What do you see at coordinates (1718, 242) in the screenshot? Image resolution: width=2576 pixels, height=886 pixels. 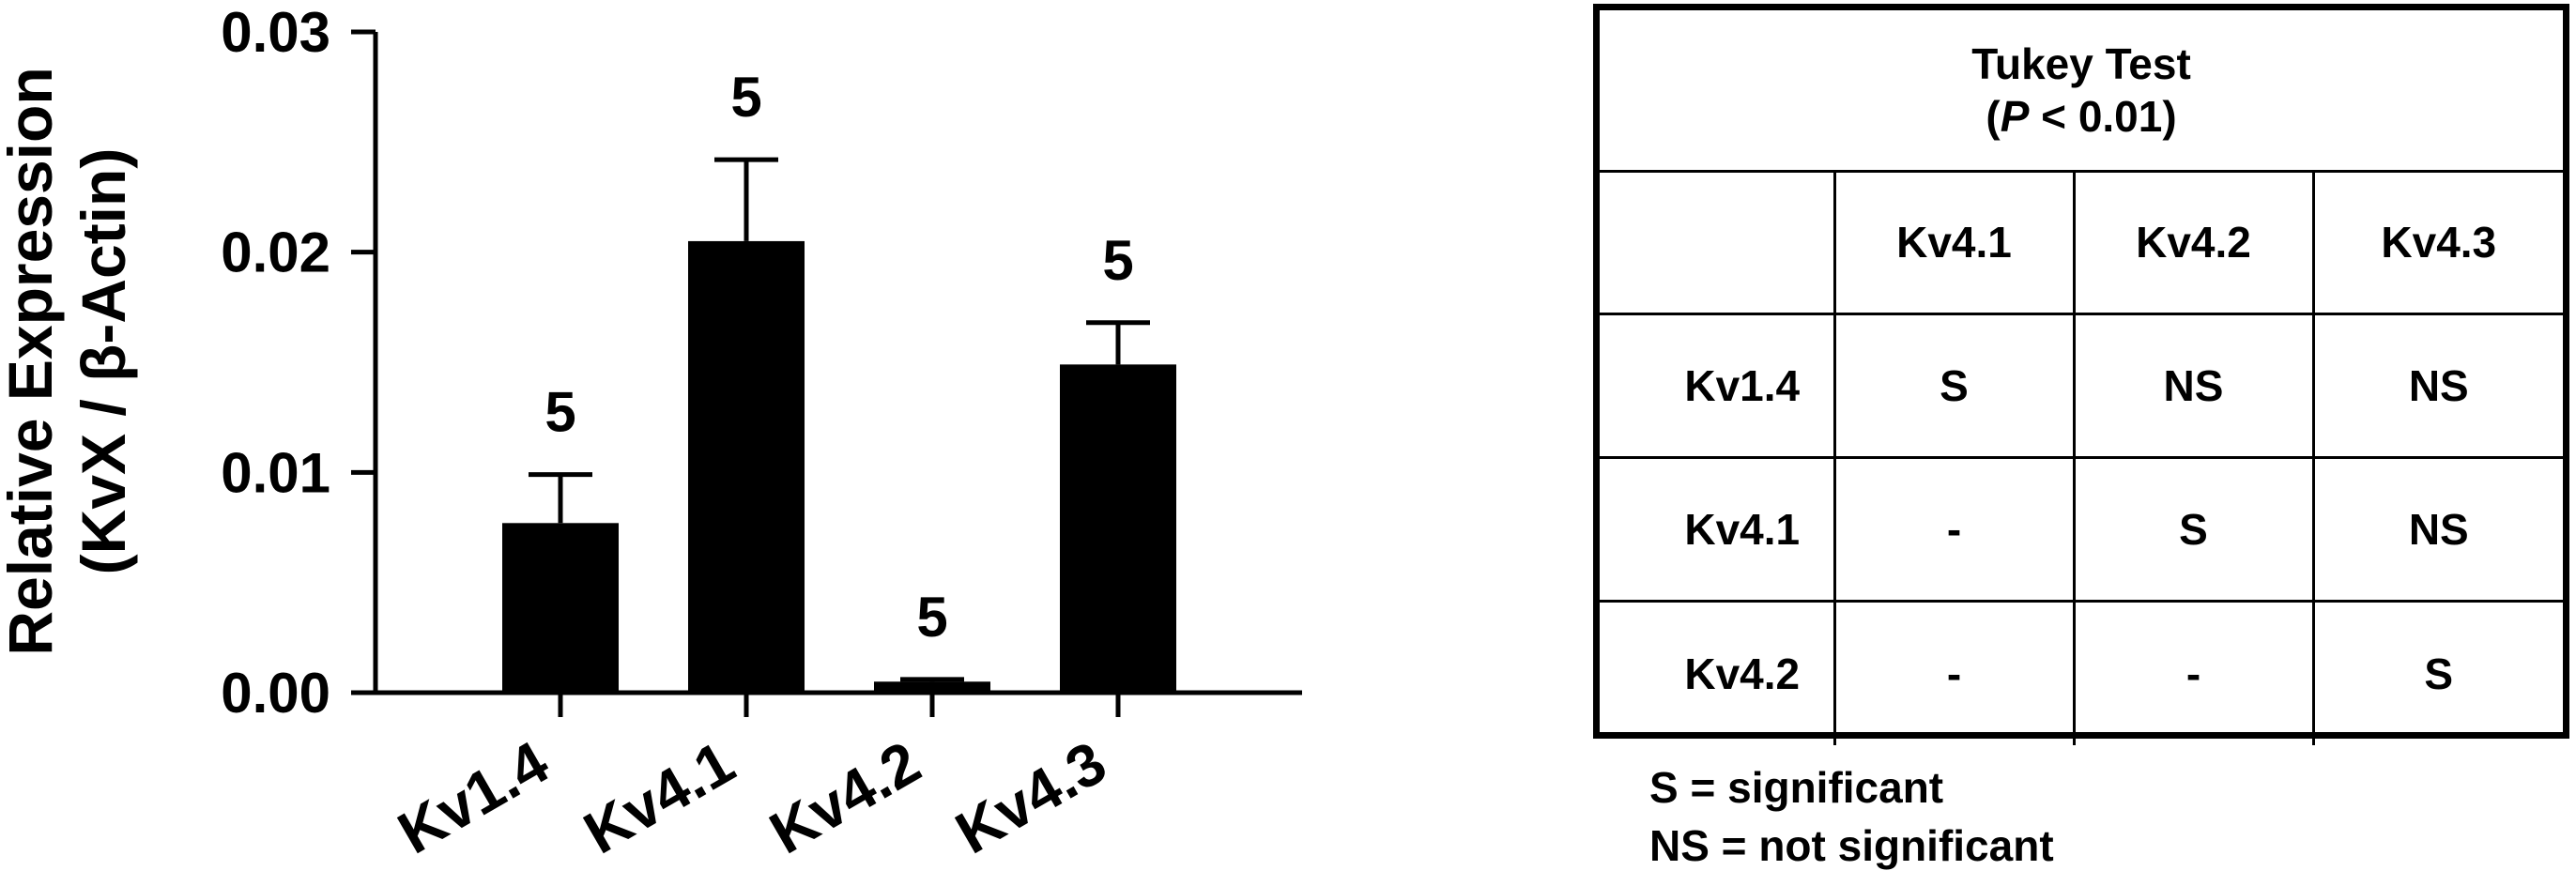 I see `tukey-corner-cell` at bounding box center [1718, 242].